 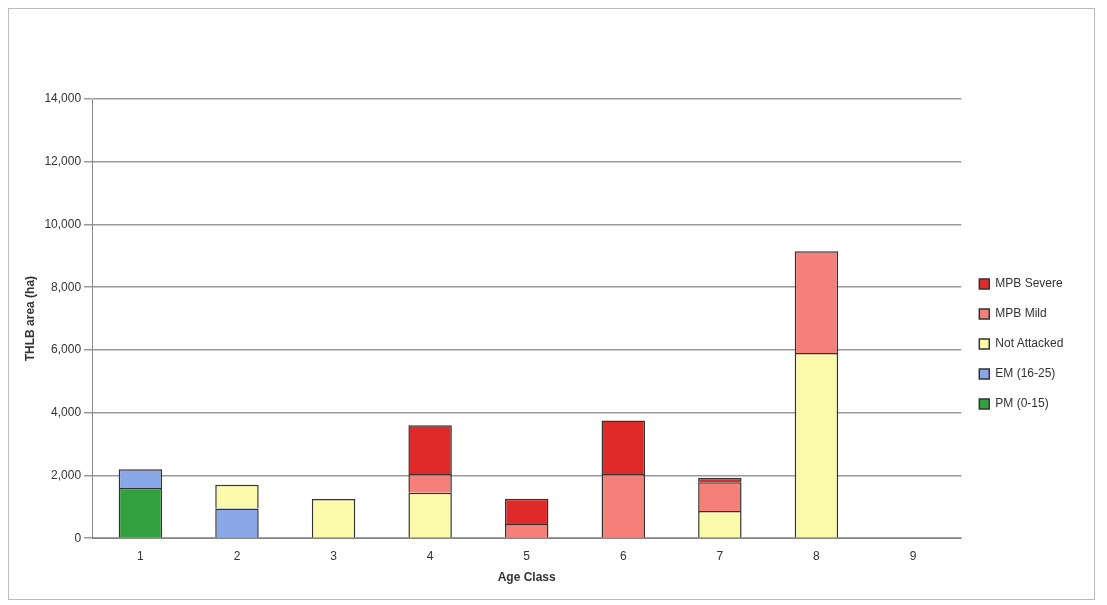 I want to click on x-tick-label: 7, so click(x=720, y=555).